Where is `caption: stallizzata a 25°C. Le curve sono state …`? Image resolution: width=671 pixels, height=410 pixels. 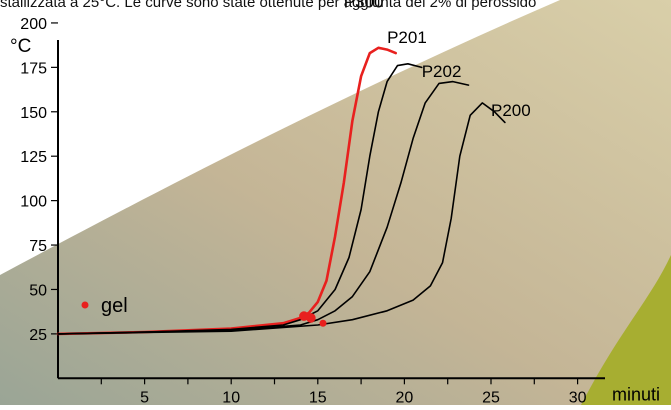
caption: stallizzata a 25°C. Le curve sono state … is located at coordinates (268, 5).